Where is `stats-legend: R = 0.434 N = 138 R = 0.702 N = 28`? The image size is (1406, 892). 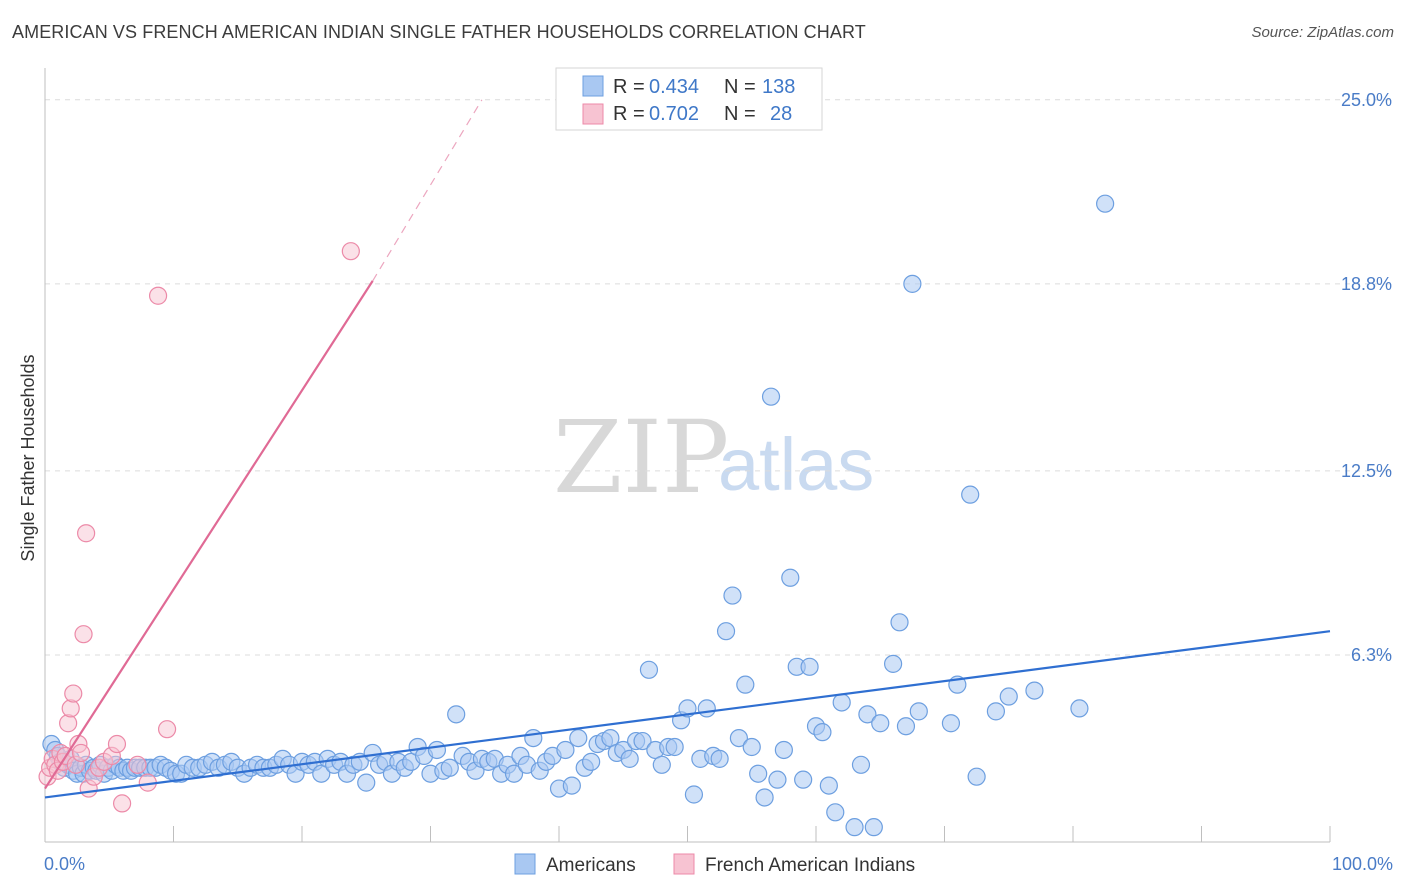 stats-legend: R = 0.434 N = 138 R = 0.702 N = 28 is located at coordinates (689, 99).